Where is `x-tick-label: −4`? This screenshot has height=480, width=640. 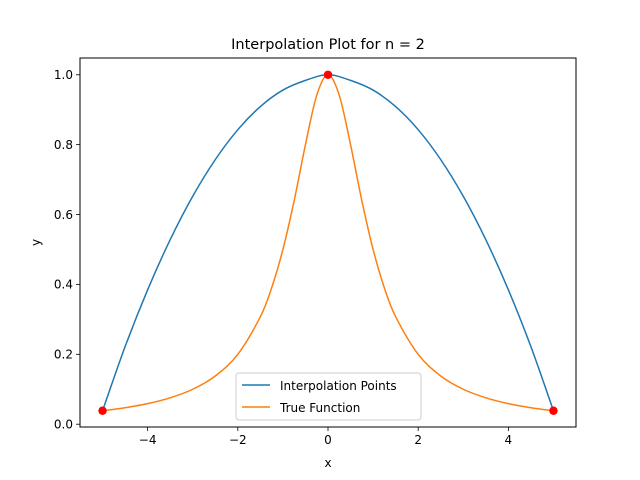
x-tick-label: −4 is located at coordinates (148, 440).